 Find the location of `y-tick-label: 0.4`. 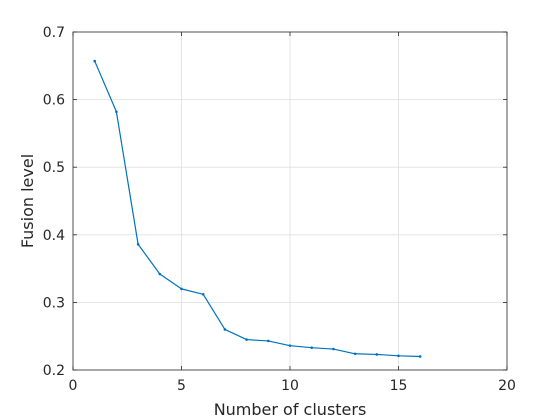

y-tick-label: 0.4 is located at coordinates (54, 236).